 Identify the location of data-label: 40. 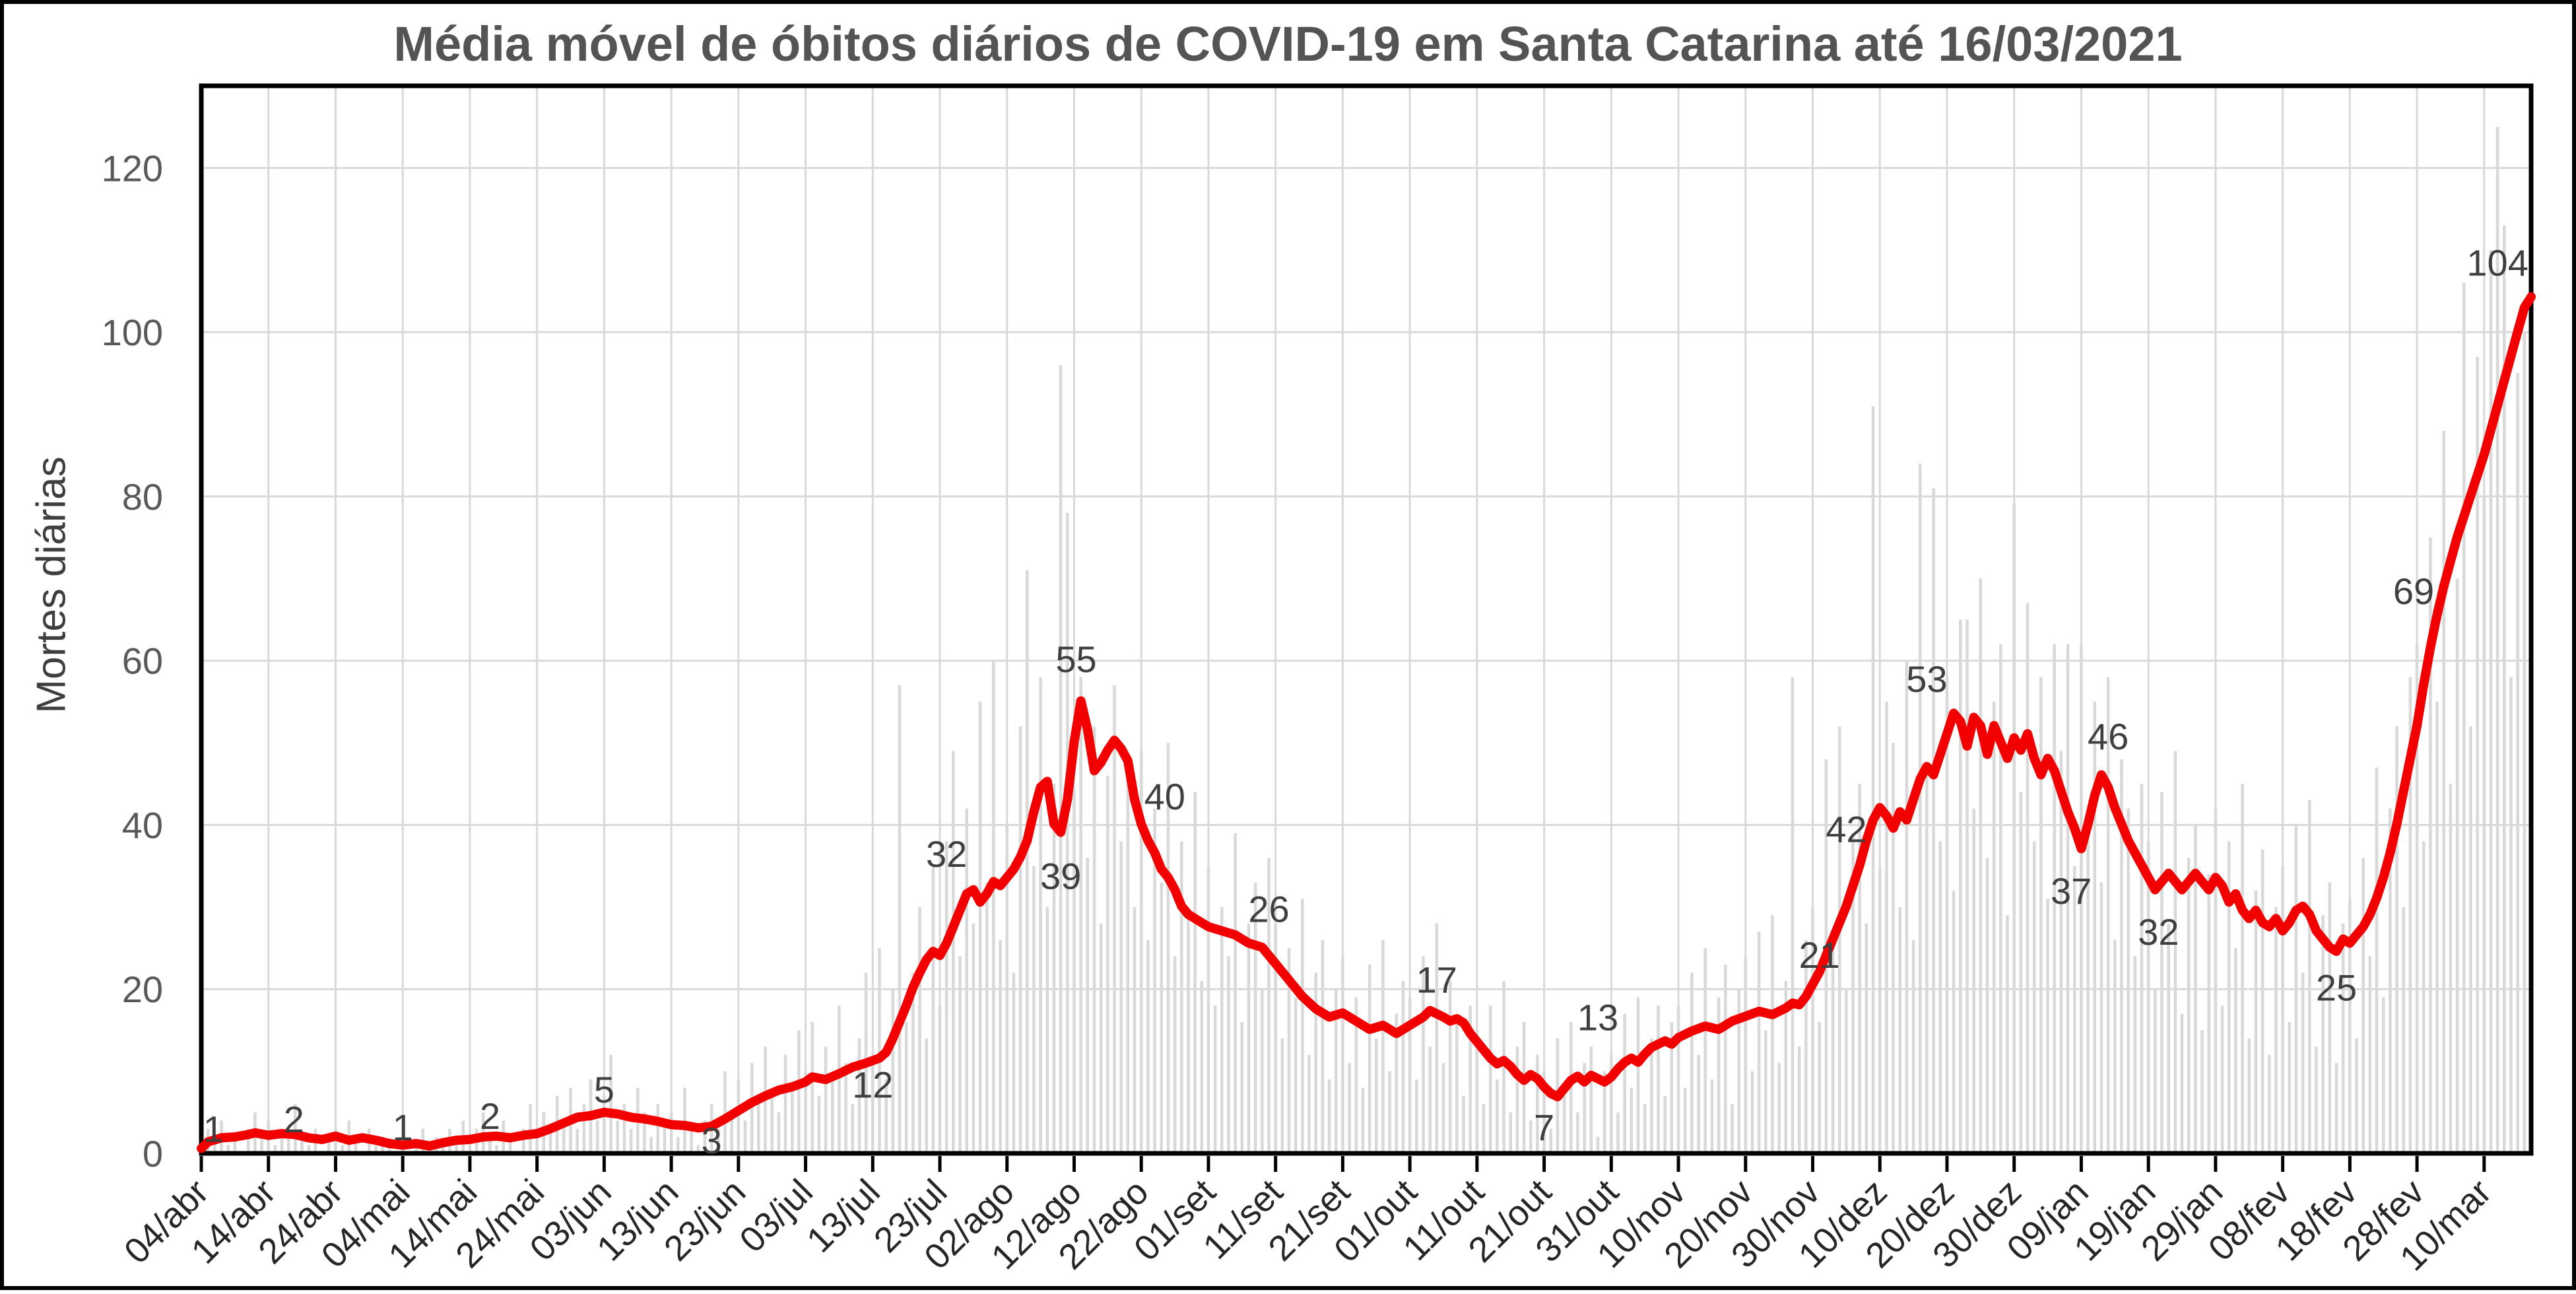
(1164, 797).